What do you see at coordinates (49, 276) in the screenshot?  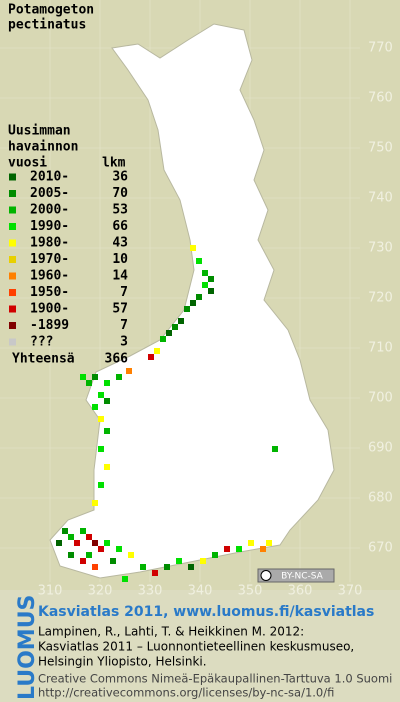 I see `legend-label: 1960-` at bounding box center [49, 276].